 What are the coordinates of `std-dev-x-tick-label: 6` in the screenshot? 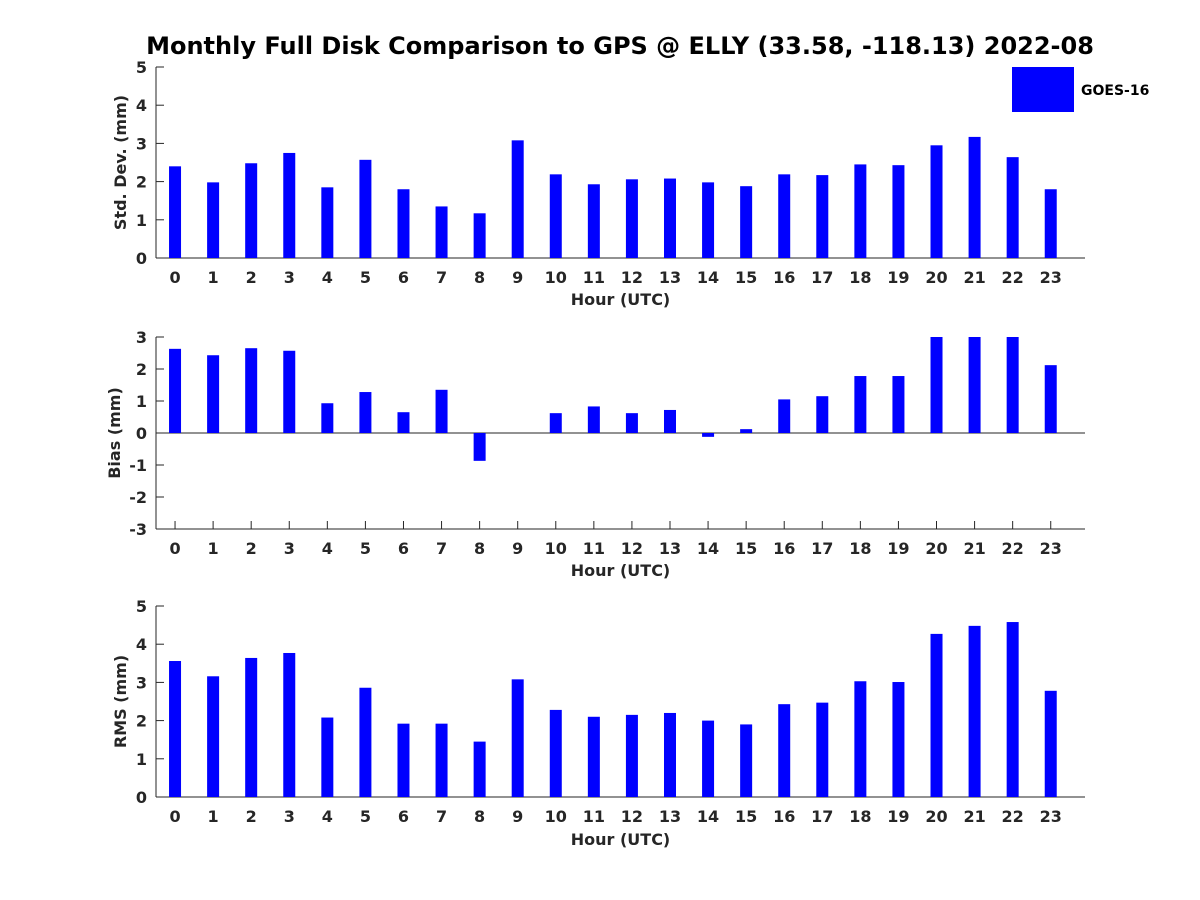 It's located at (403, 277).